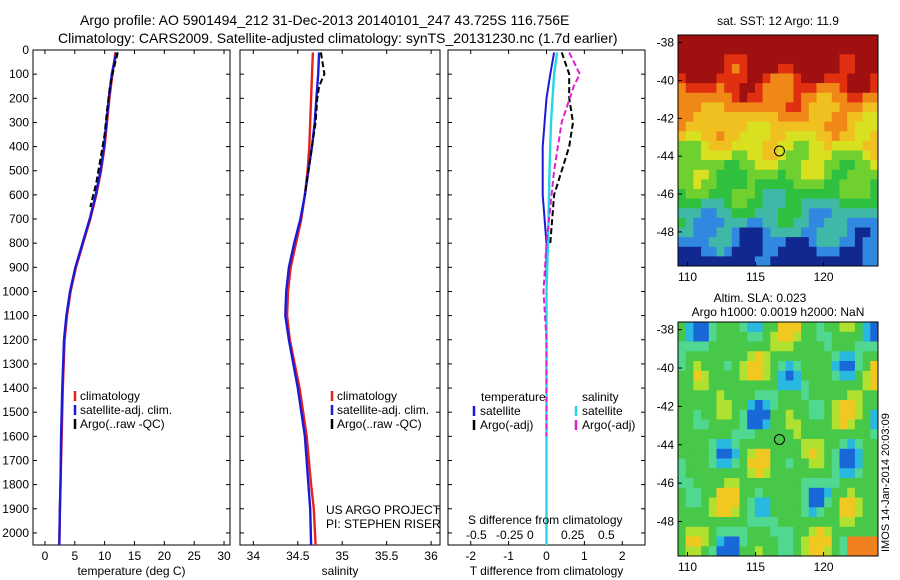 This screenshot has width=900, height=580. I want to click on map-y-tick-label: -46, so click(666, 194).